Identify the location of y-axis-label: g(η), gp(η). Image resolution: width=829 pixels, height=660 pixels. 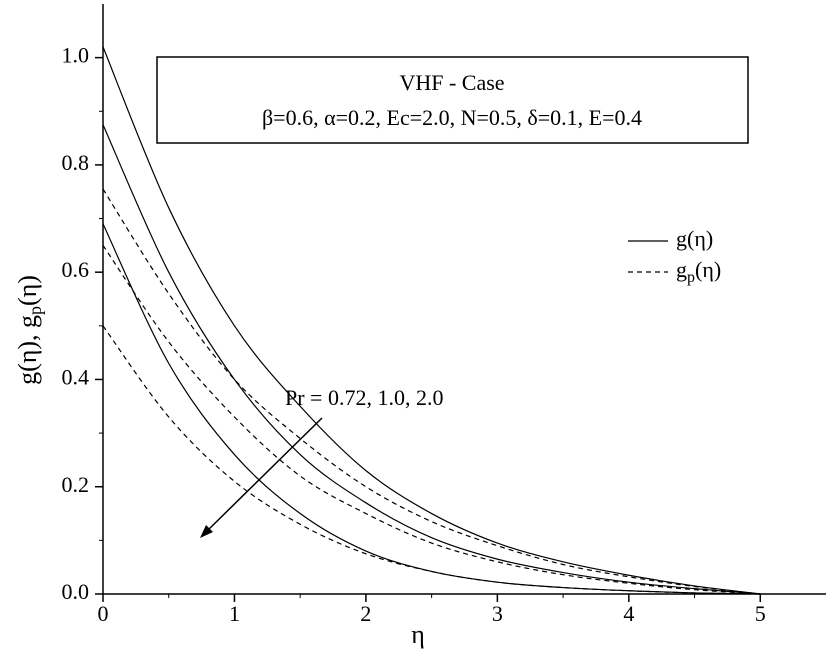
(29, 330).